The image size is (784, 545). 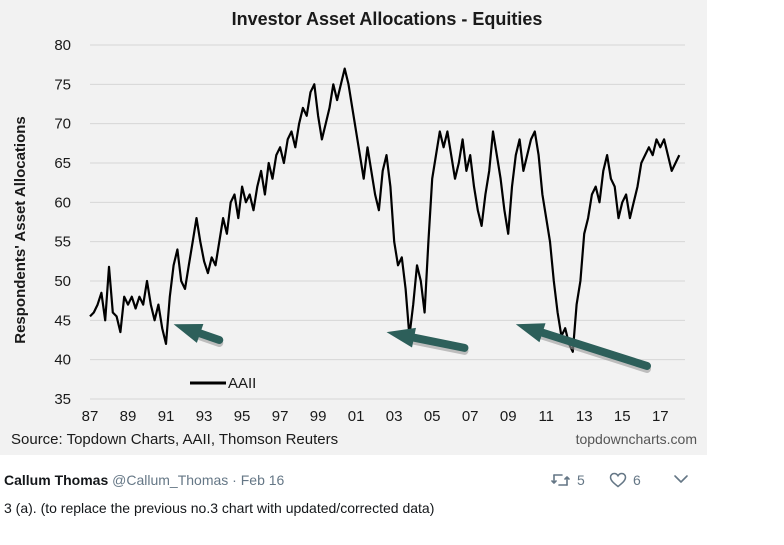 I want to click on annotation-arrows, so click(x=412, y=348).